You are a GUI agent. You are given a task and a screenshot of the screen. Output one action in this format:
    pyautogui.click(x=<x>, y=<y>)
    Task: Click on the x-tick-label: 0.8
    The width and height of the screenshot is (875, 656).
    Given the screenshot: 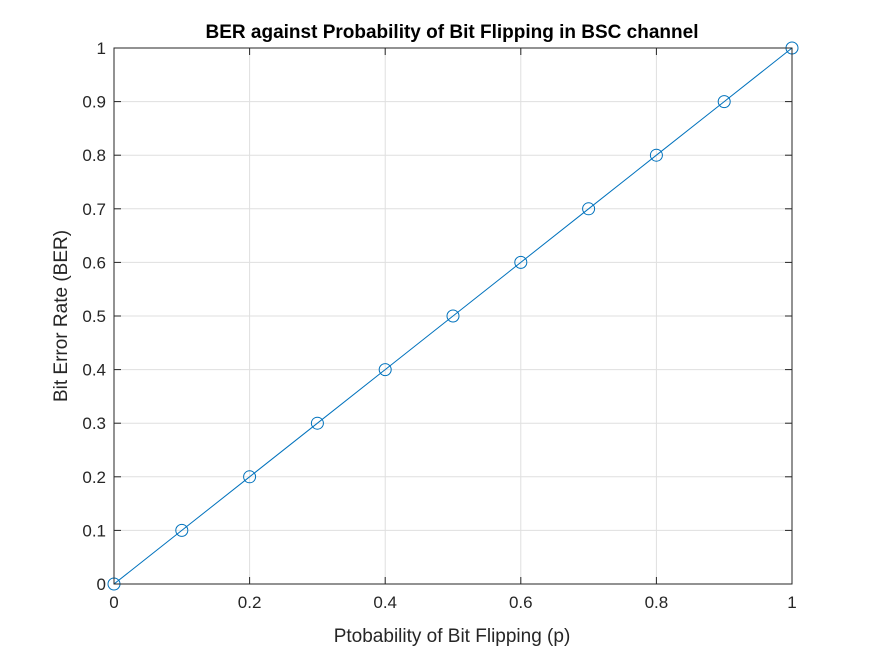 What is the action you would take?
    pyautogui.click(x=657, y=602)
    